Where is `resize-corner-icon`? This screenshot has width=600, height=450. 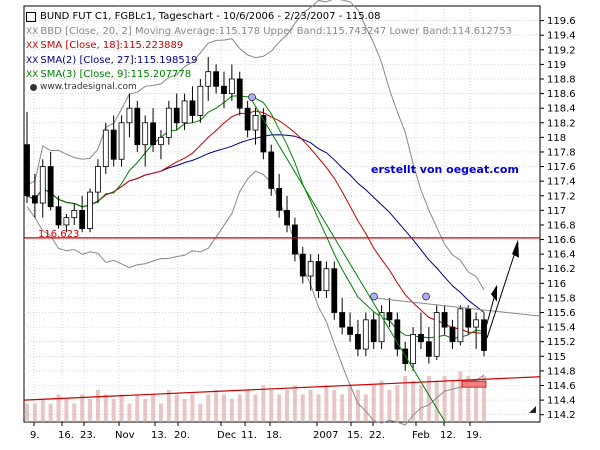 resize-corner-icon is located at coordinates (532, 409).